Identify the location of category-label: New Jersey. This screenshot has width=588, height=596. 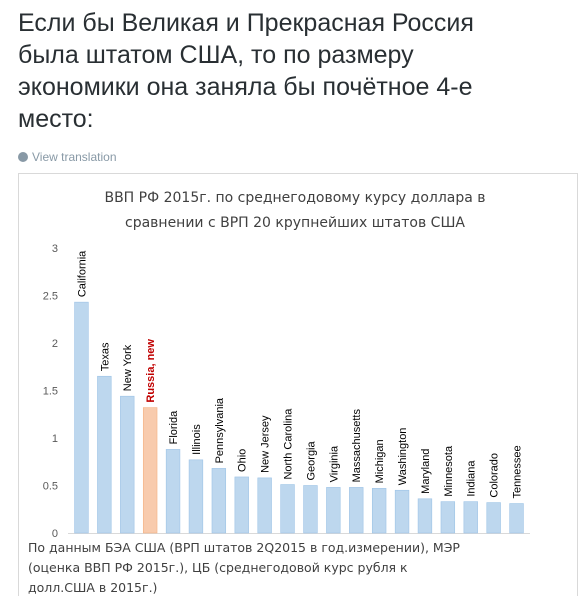
(266, 444).